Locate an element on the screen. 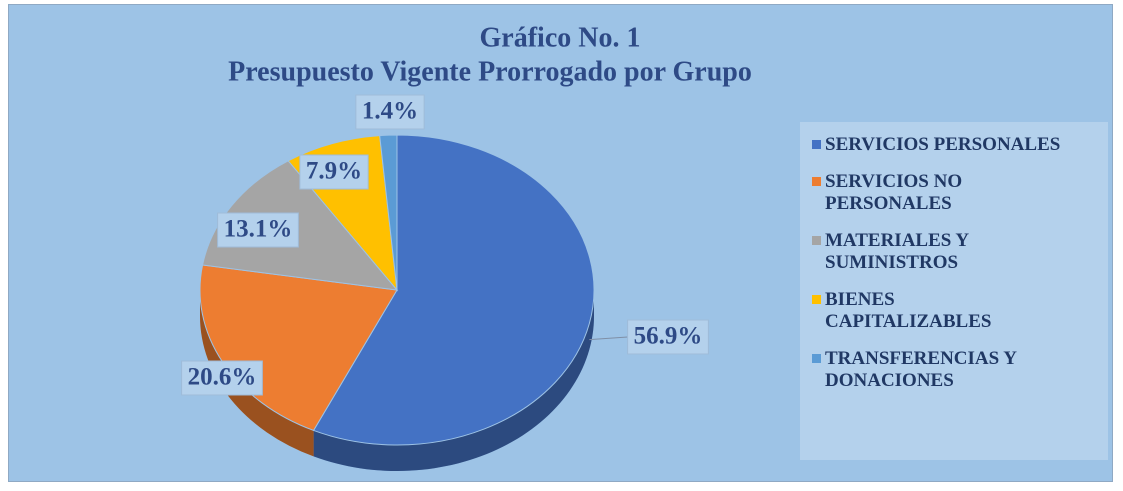 The image size is (1123, 491). data-label: 7.9% is located at coordinates (334, 171).